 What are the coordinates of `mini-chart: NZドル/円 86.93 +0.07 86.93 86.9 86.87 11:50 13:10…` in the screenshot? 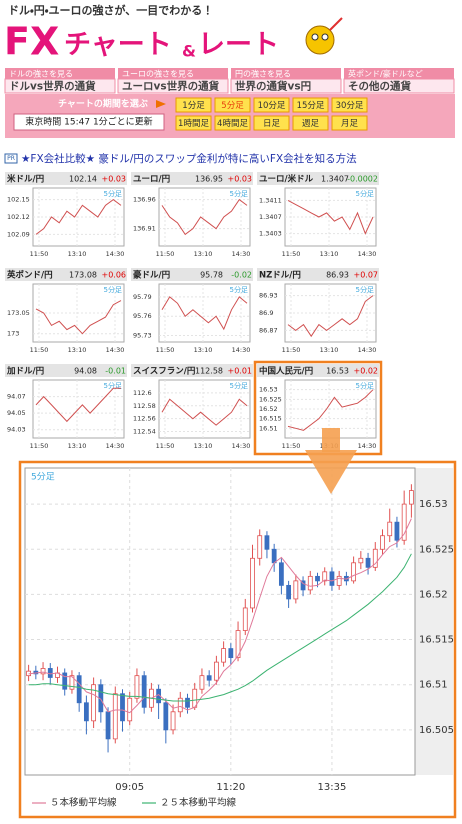 It's located at (318, 311).